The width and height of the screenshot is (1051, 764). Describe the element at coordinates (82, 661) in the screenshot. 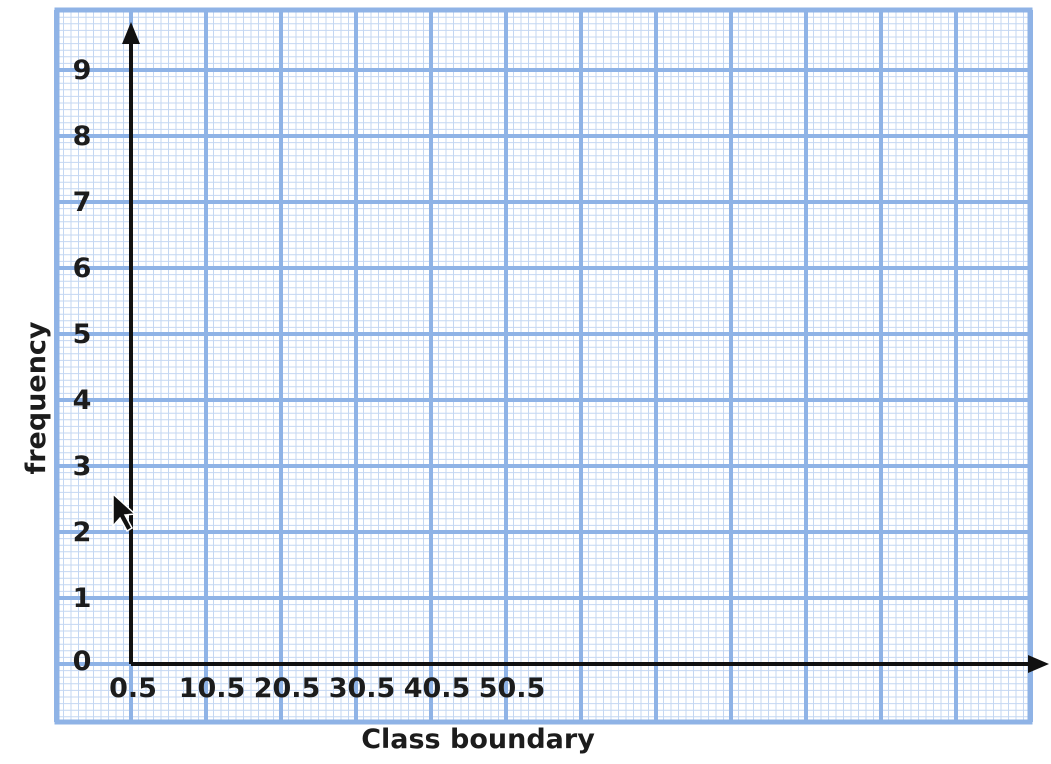

I see `y-tick-label: 0` at that location.